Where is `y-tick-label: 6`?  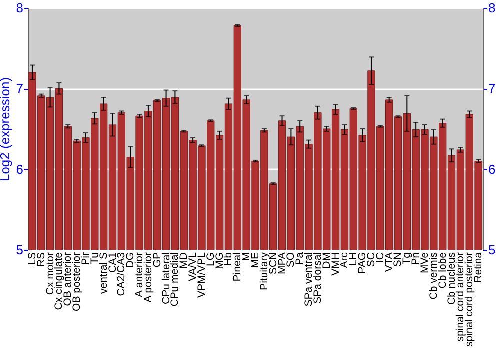 y-tick-label: 6 is located at coordinates (20, 169).